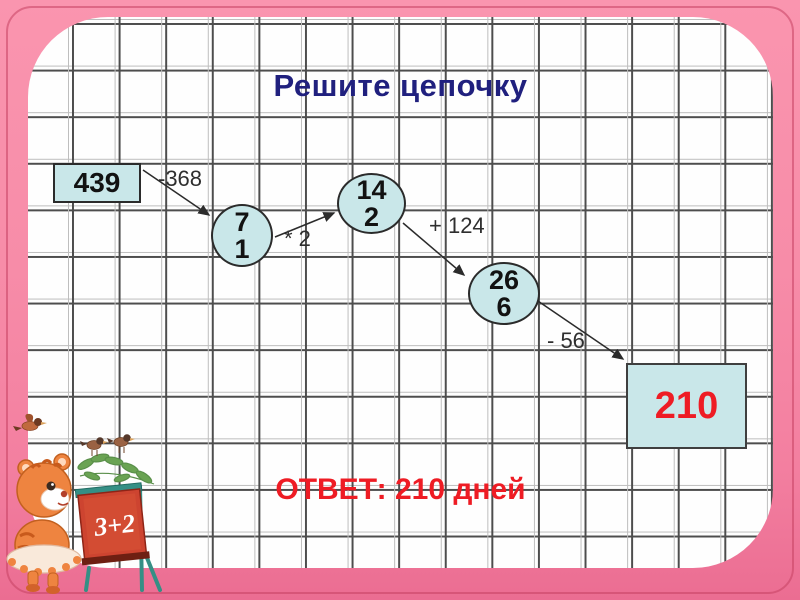 This screenshot has height=600, width=800. What do you see at coordinates (686, 406) in the screenshot?
I see `chain-result-box: 210` at bounding box center [686, 406].